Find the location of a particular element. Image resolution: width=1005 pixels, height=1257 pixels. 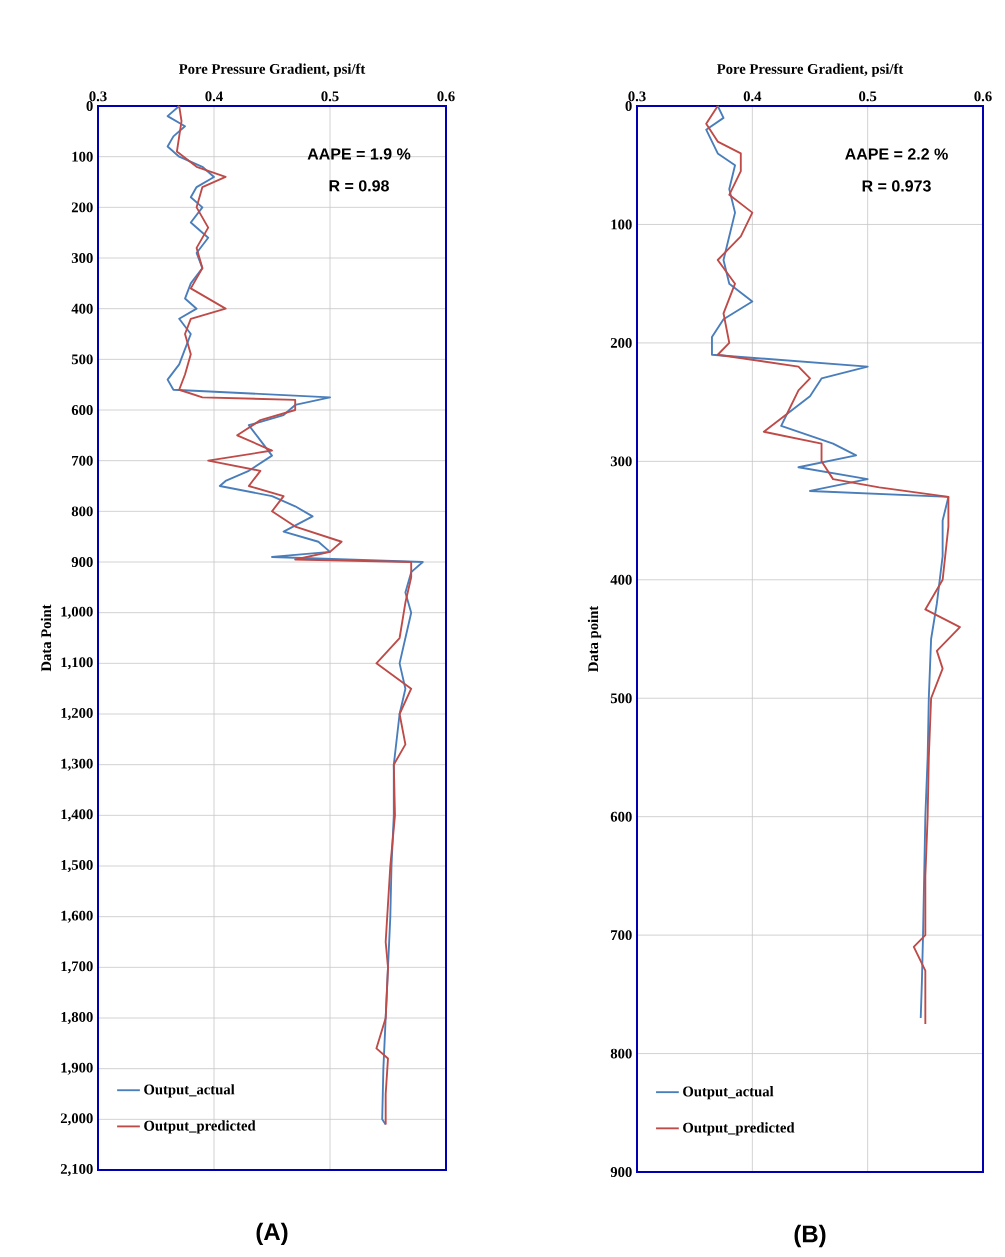

annotation: AAPE = 2.2 % is located at coordinates (896, 154).